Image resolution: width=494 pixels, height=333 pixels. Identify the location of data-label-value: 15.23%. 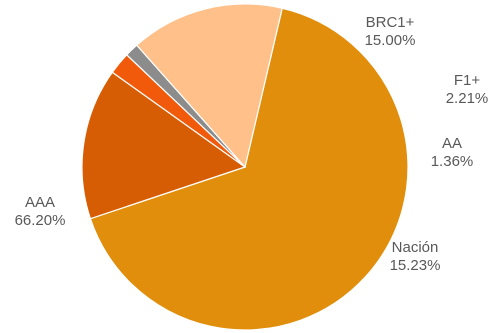
(415, 265).